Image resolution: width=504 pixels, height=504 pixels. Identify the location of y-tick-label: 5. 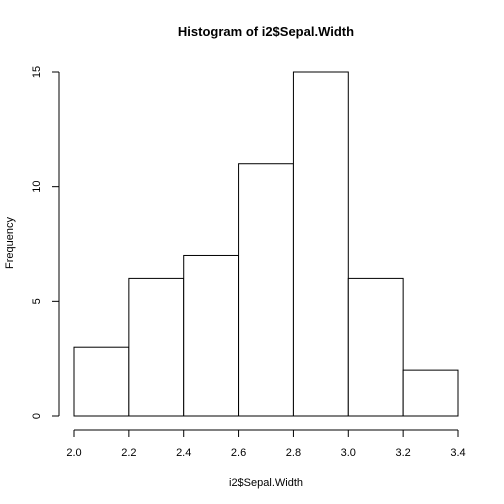
(37, 301).